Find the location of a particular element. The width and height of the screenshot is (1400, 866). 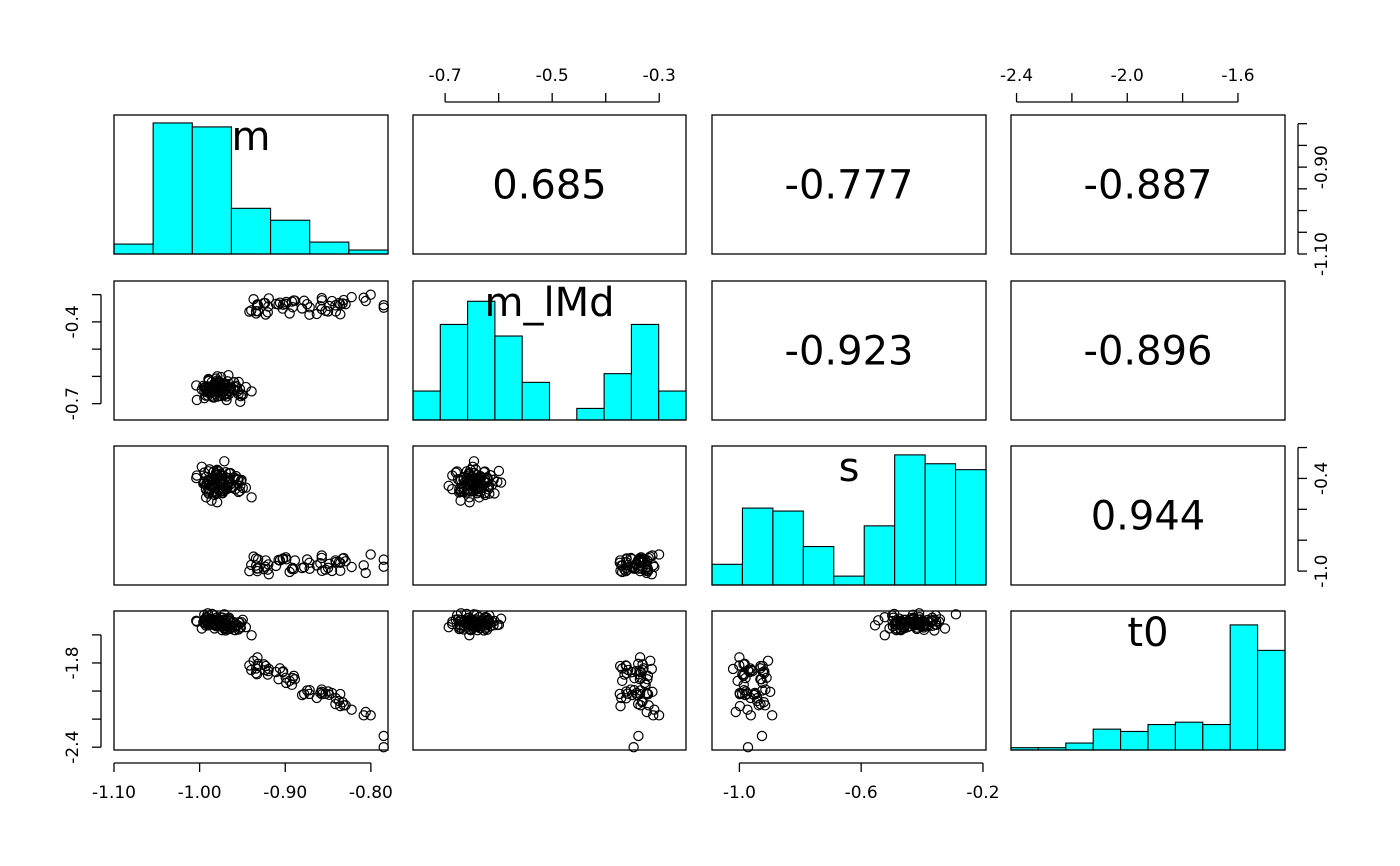

correlation-value: -0.777 is located at coordinates (849, 186).